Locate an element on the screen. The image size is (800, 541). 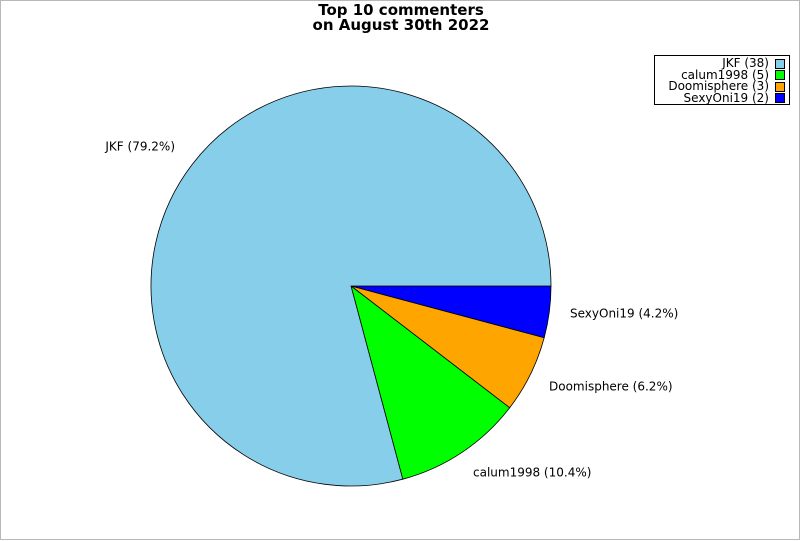
slice-label: calum1998 (10.4%) is located at coordinates (532, 473).